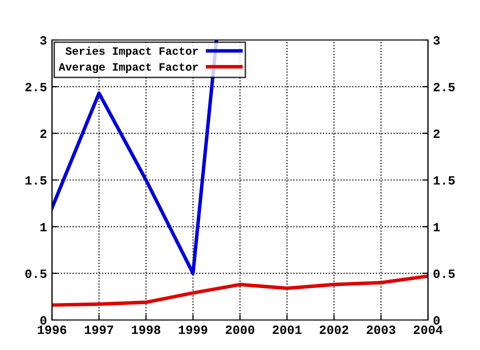  I want to click on y-tick-label: 0, so click(43, 320).